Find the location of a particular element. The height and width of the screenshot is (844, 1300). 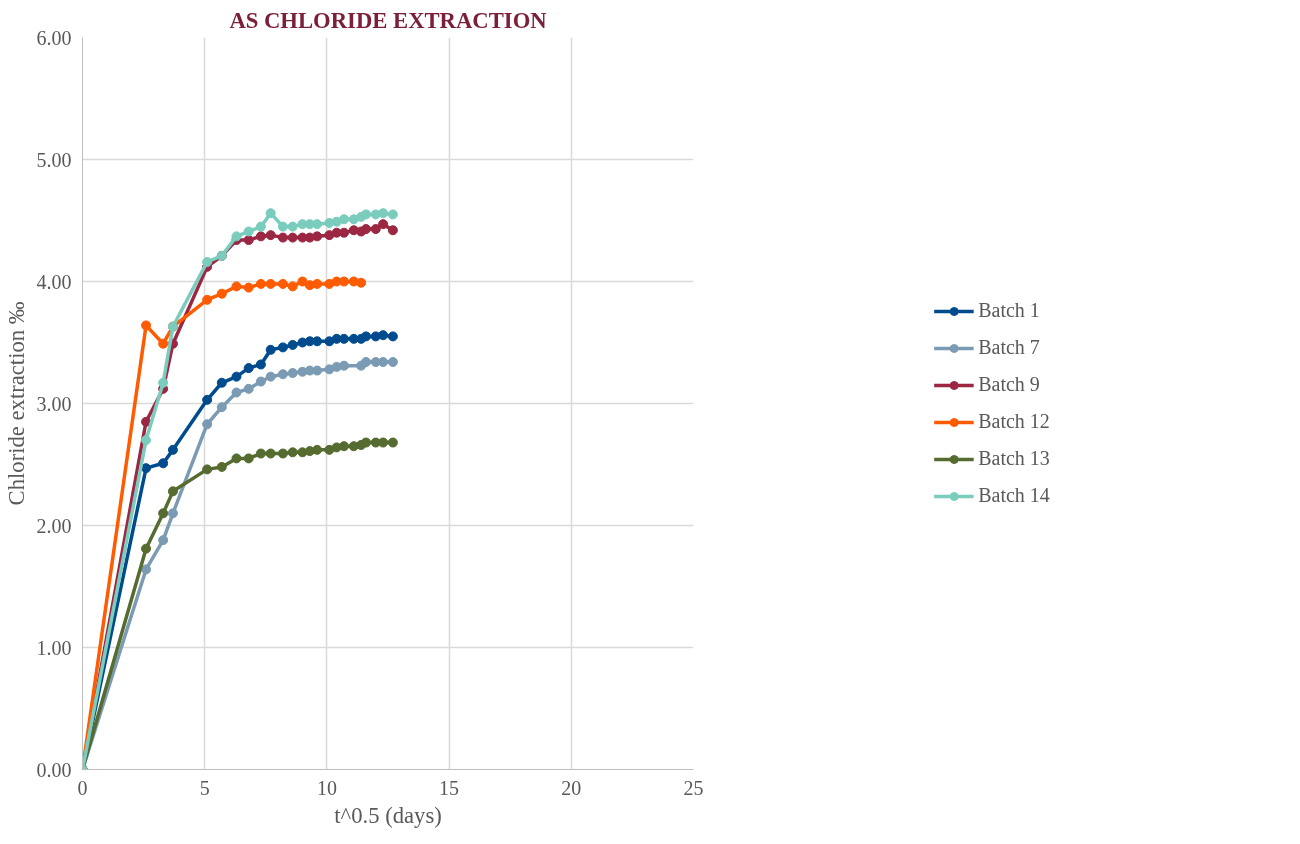

y-tick-label: 0.00 is located at coordinates (54, 769).